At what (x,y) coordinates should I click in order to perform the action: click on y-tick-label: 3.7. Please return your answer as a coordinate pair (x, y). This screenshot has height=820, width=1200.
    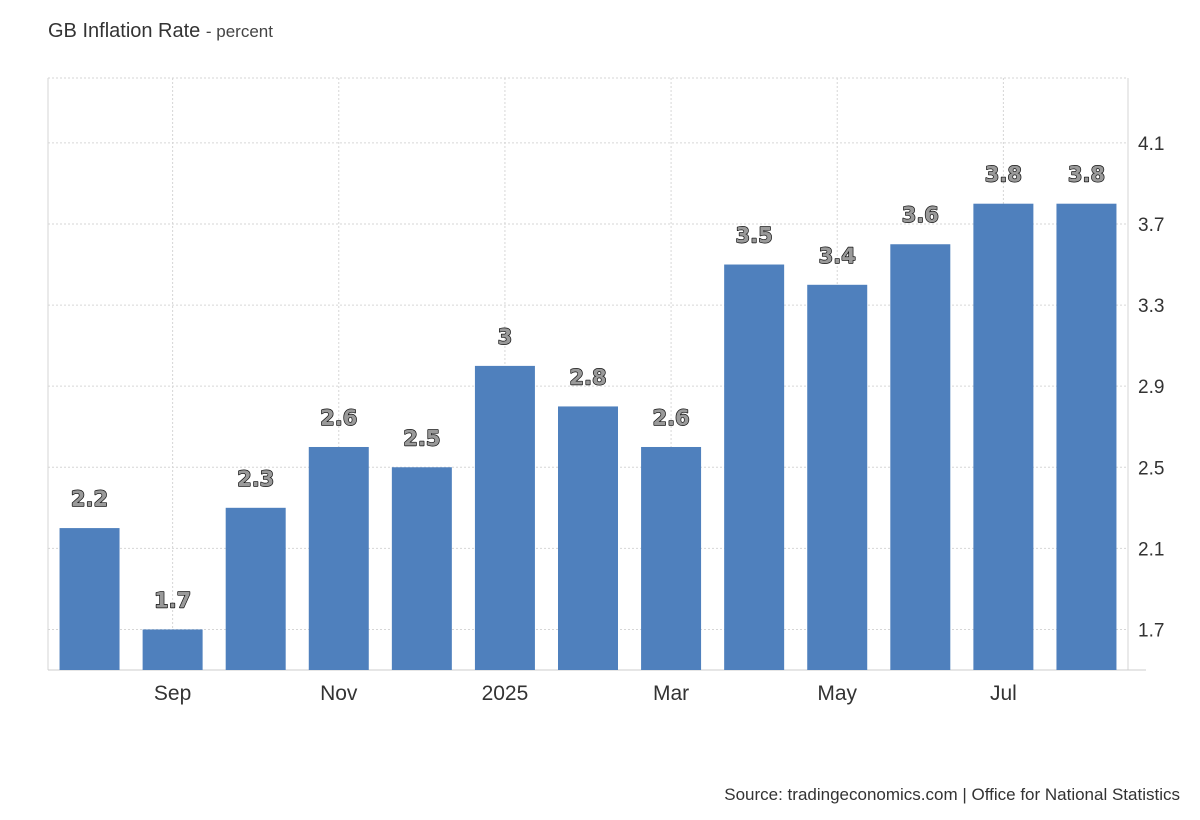
    Looking at the image, I should click on (1151, 225).